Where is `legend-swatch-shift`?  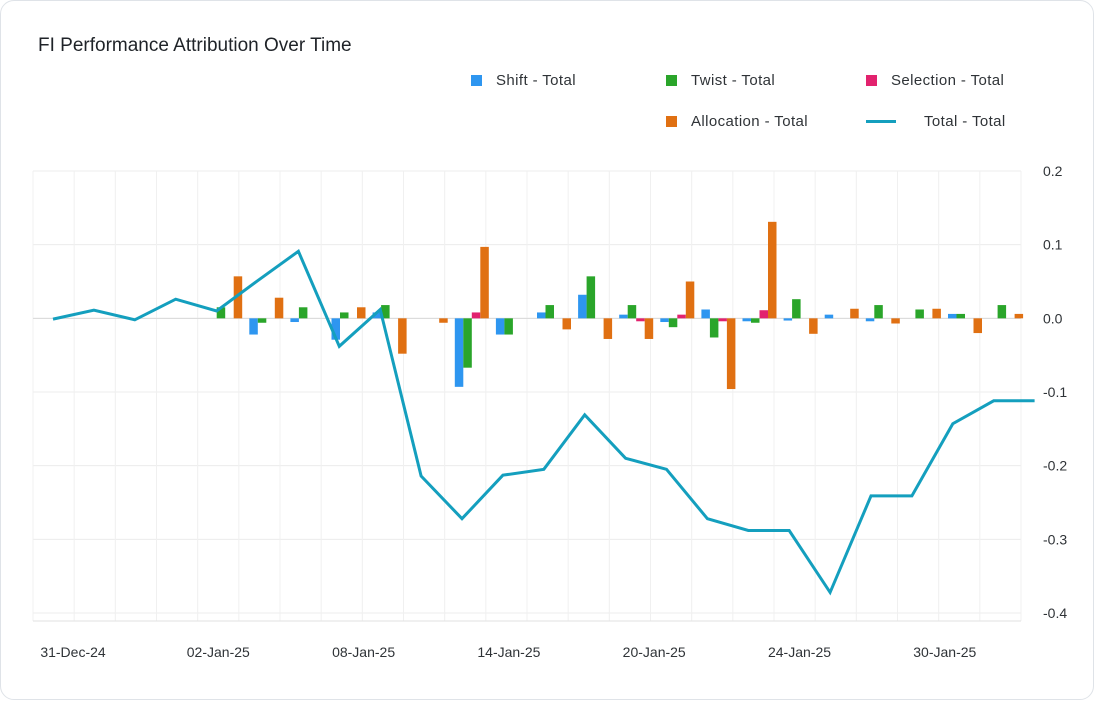
legend-swatch-shift is located at coordinates (476, 80).